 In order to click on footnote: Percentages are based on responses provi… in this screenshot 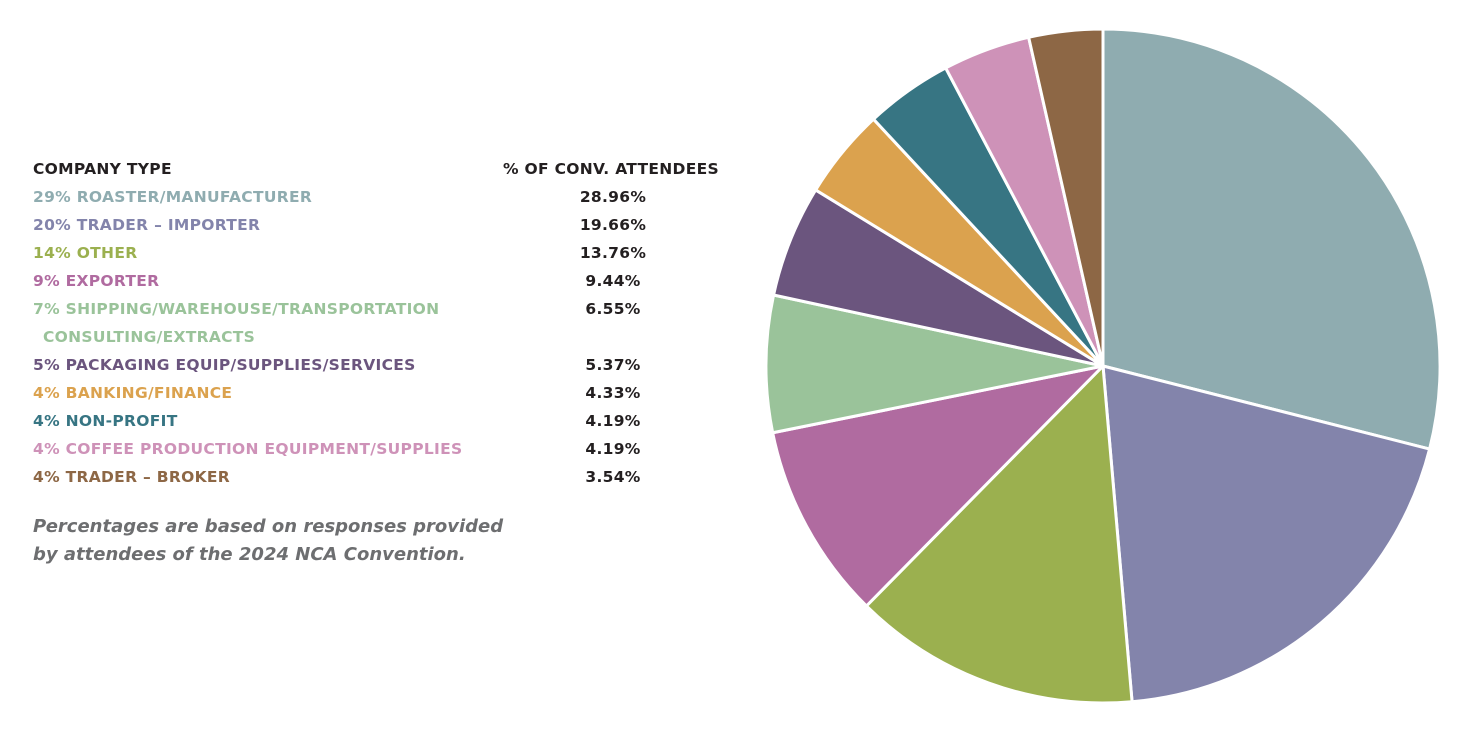, I will do `click(268, 540)`.